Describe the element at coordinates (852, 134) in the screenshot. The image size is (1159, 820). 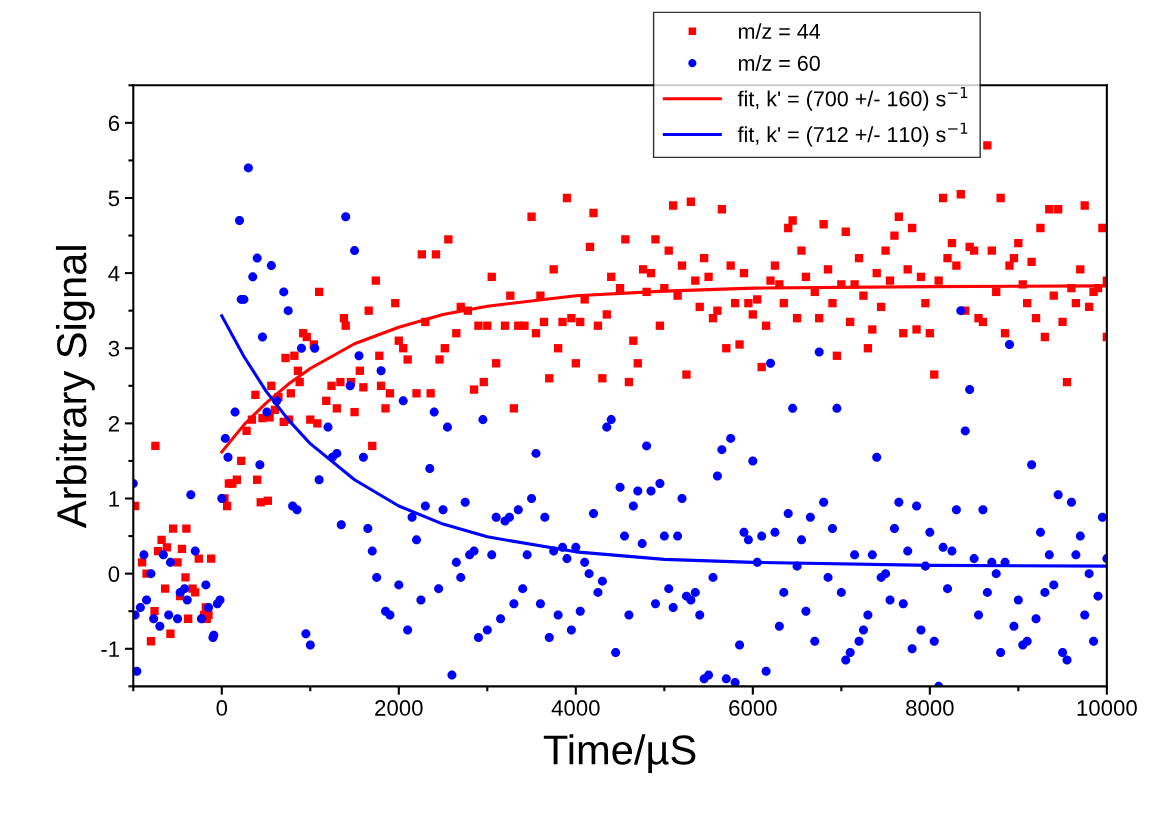
I see `legend-label: fit, k' = (712 +/- 110) s$^{−1}$` at that location.